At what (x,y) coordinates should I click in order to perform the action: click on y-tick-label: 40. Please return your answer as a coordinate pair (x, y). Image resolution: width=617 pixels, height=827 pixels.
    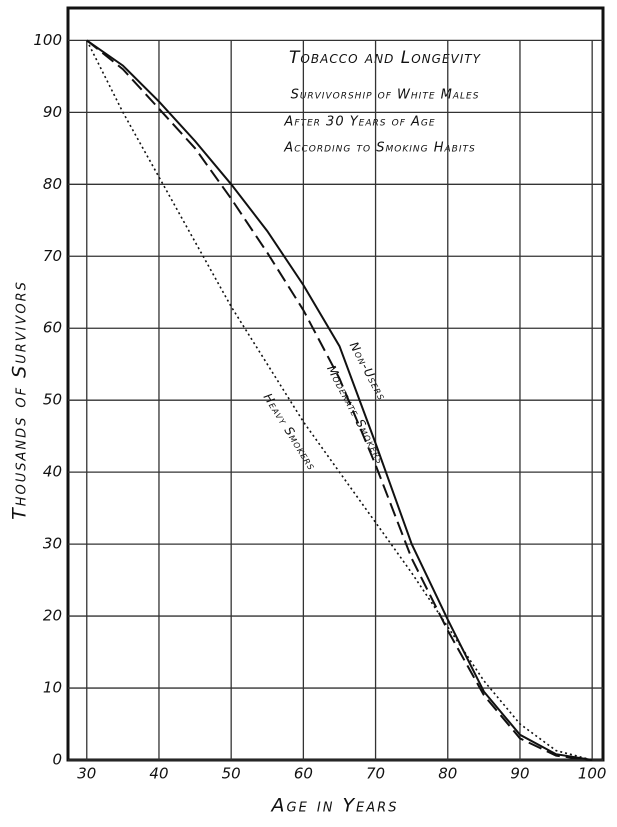
    Looking at the image, I should click on (52, 472).